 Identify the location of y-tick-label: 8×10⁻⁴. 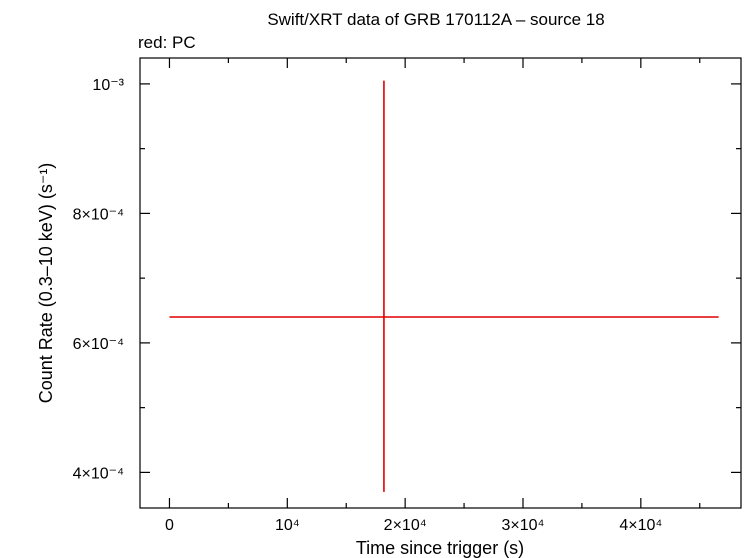
(98, 214).